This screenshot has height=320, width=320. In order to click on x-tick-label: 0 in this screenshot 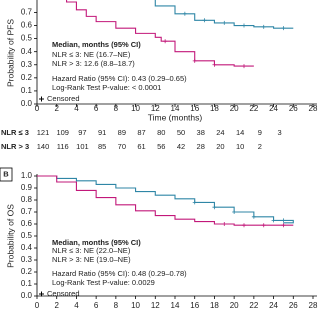, I will do `click(37, 305)`.